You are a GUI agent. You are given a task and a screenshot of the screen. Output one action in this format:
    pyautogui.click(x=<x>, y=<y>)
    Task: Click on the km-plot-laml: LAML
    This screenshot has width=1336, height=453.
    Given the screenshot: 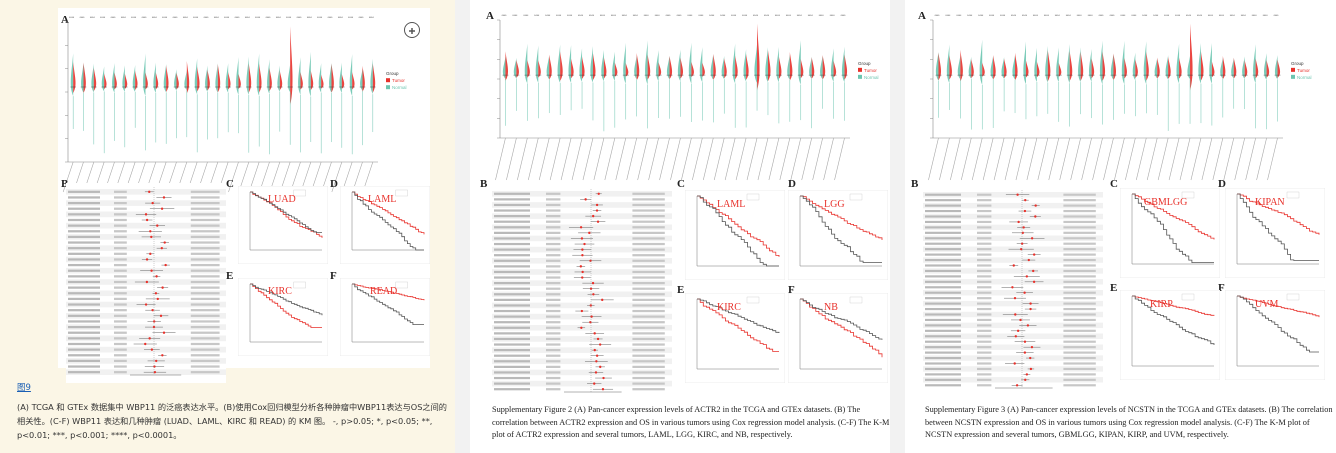 What is the action you would take?
    pyautogui.click(x=735, y=235)
    